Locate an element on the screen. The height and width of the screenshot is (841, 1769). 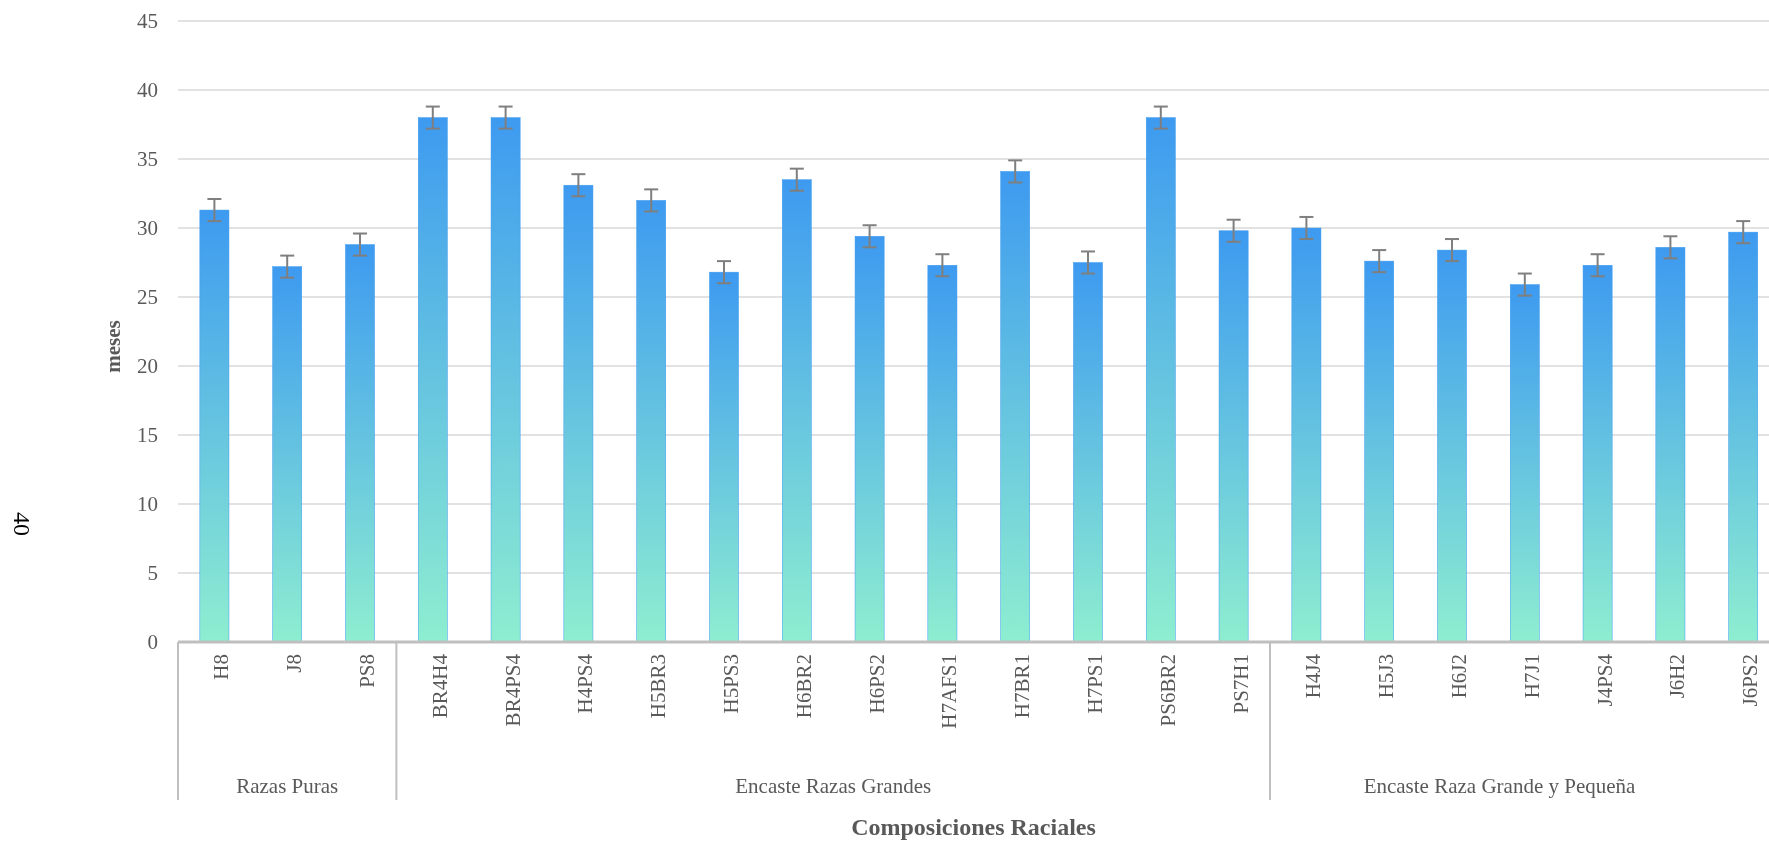
x-tick-label: PS6BR2 is located at coordinates (1167, 690).